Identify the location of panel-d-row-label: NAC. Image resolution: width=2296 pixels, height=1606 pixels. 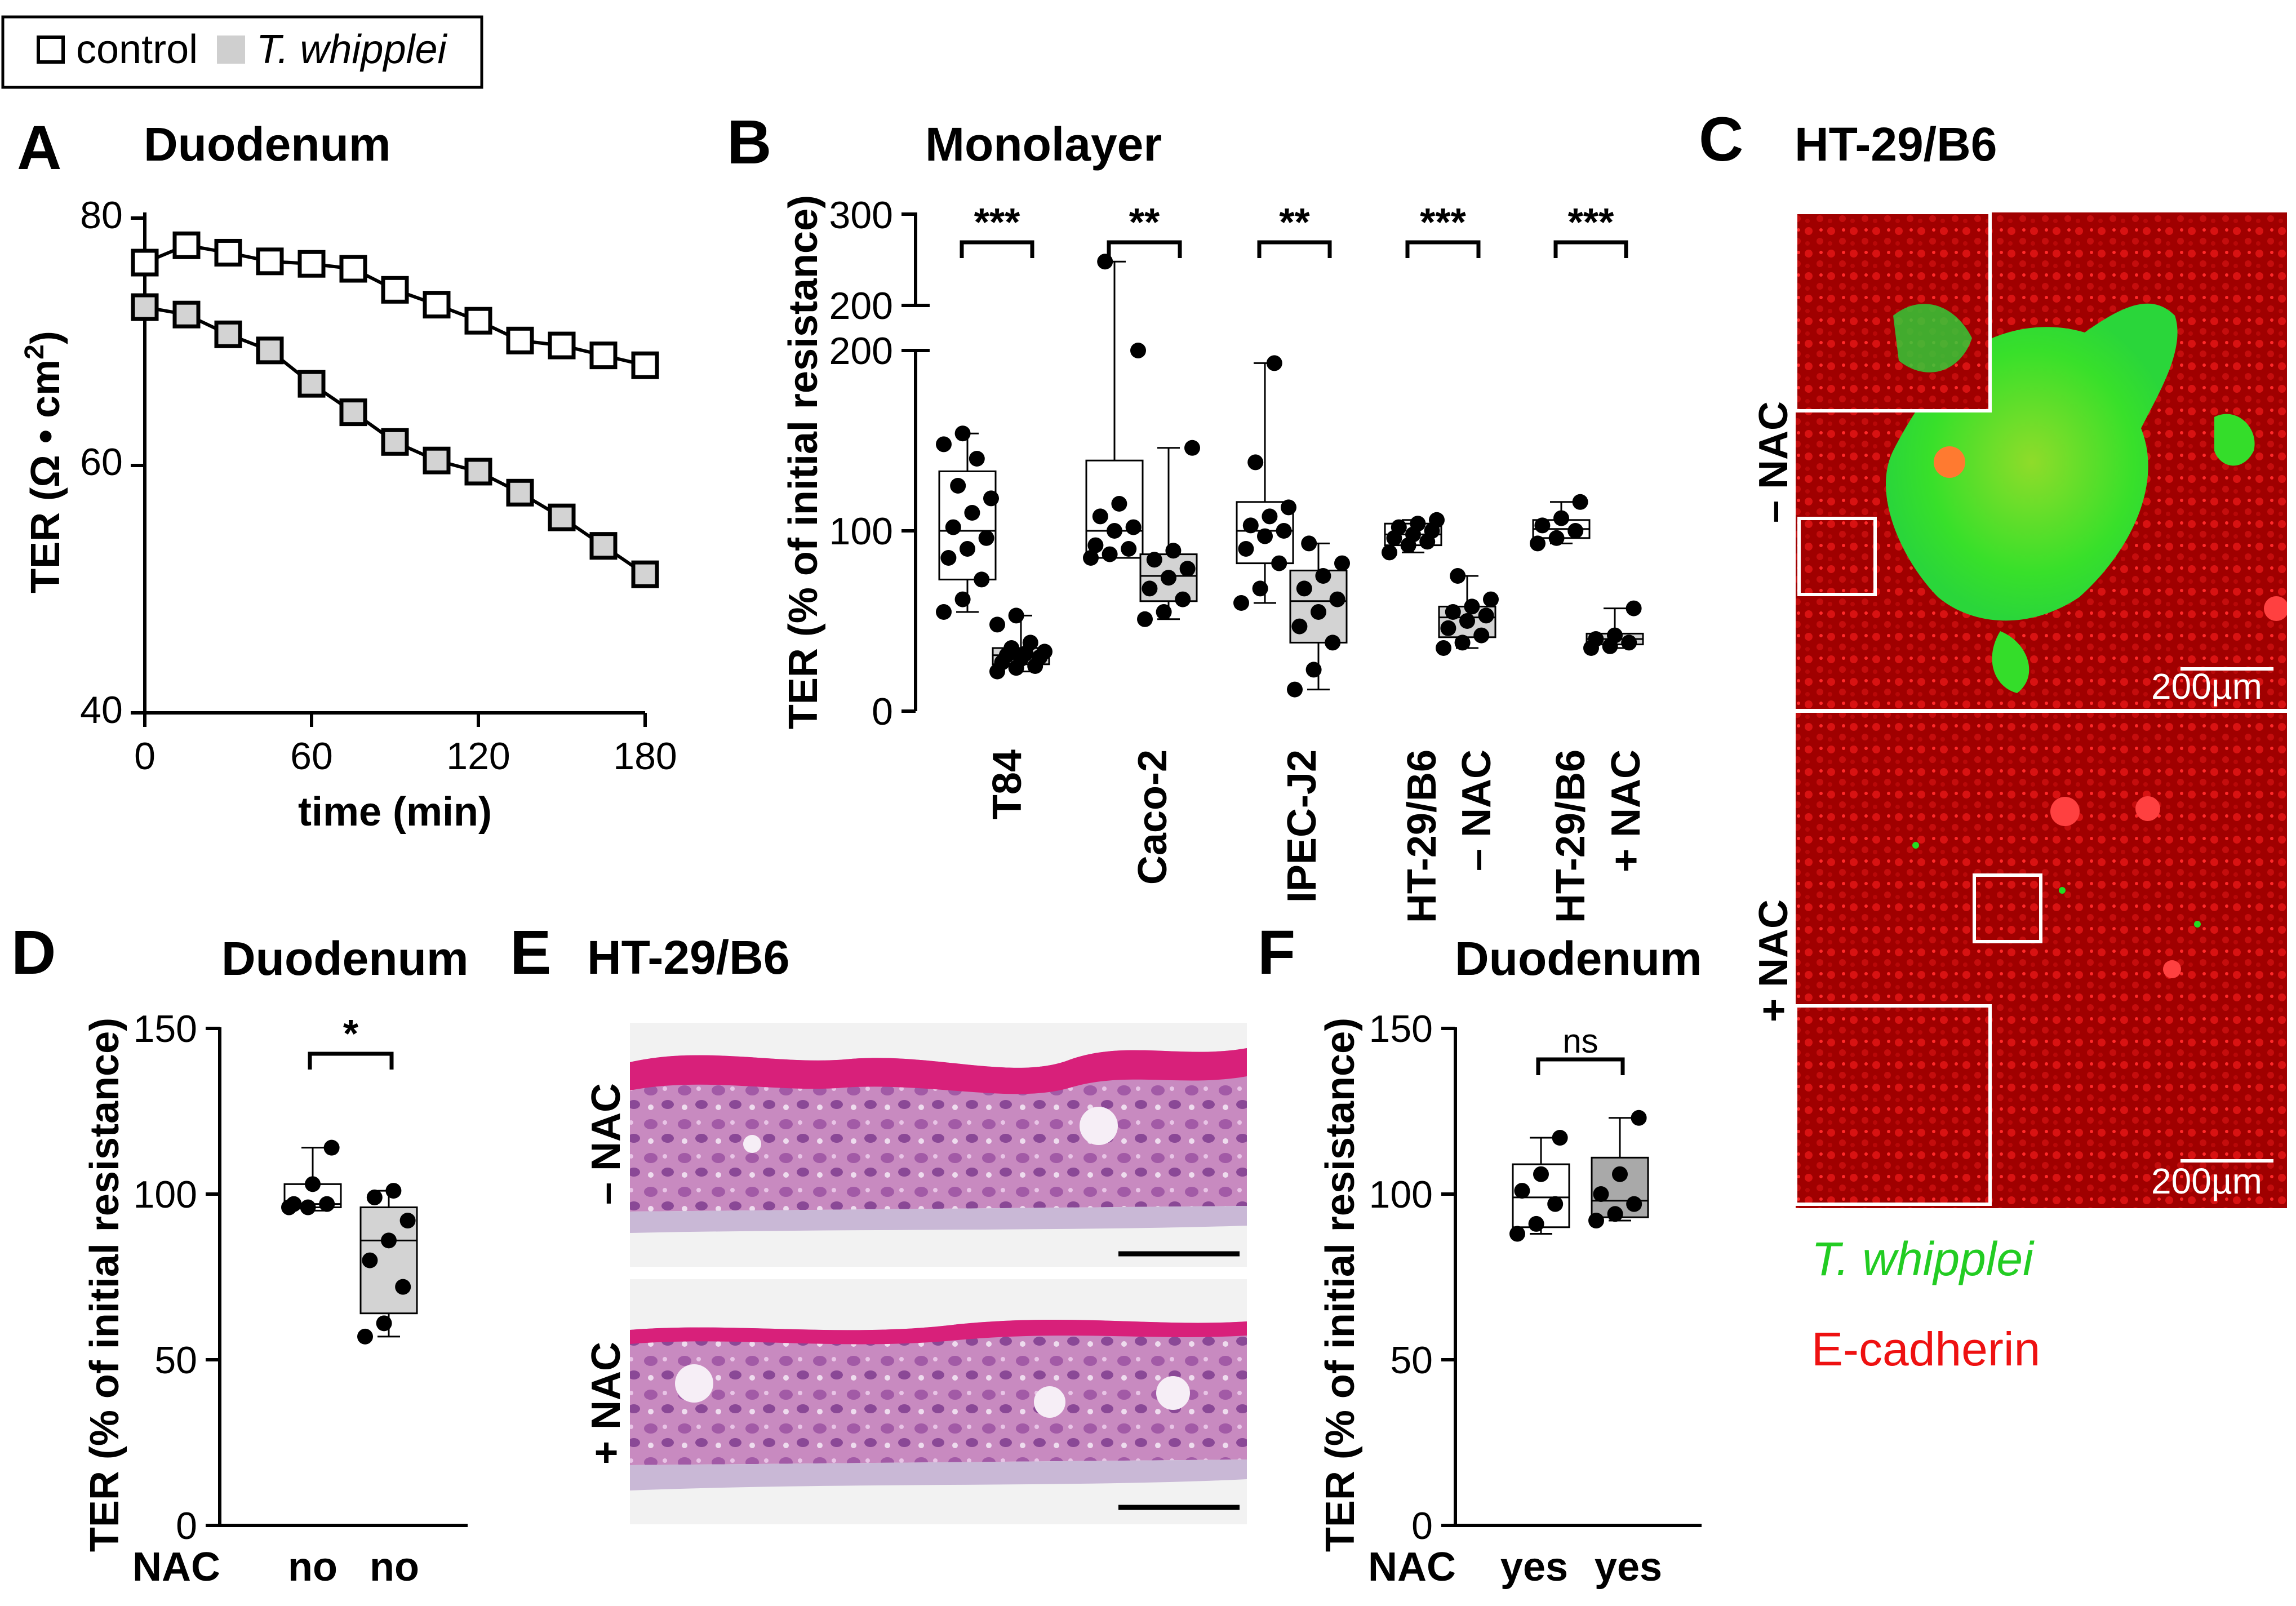
(176, 1567).